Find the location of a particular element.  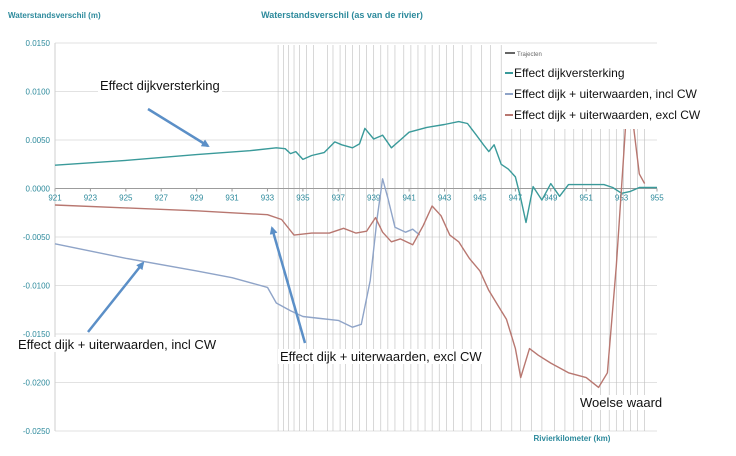

x-axis-title: Rivierkilometer (km) is located at coordinates (572, 438).